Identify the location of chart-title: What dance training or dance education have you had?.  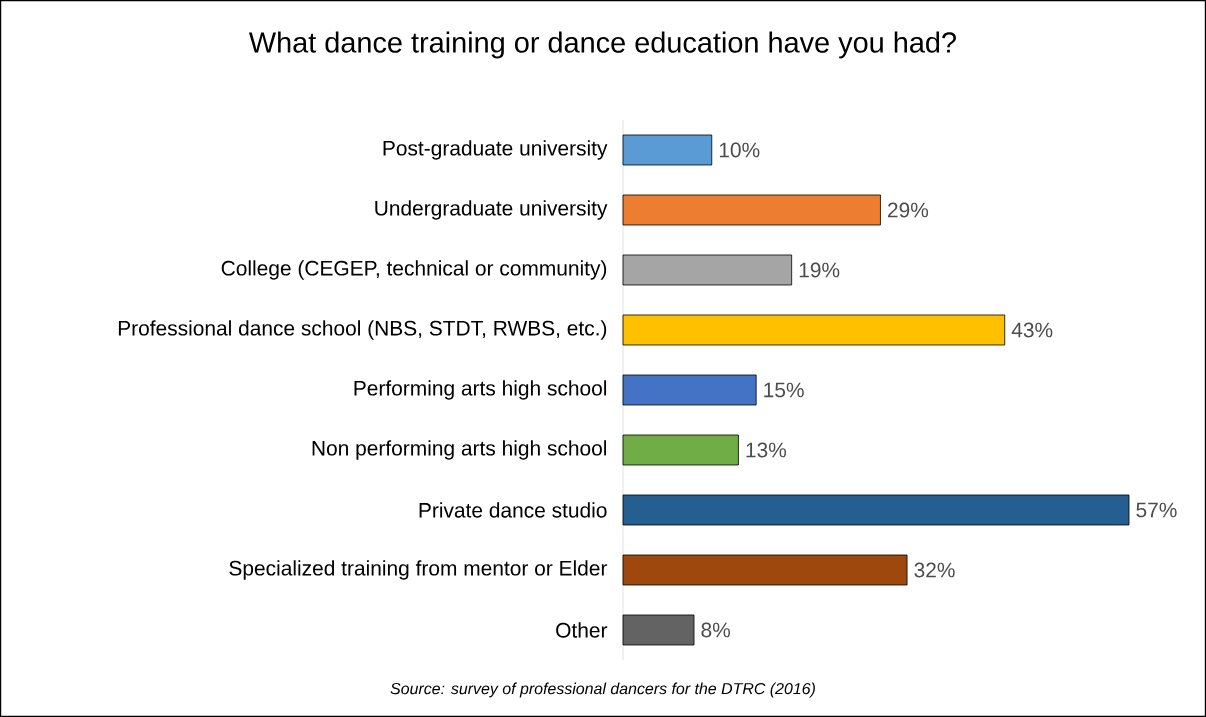
(602, 45).